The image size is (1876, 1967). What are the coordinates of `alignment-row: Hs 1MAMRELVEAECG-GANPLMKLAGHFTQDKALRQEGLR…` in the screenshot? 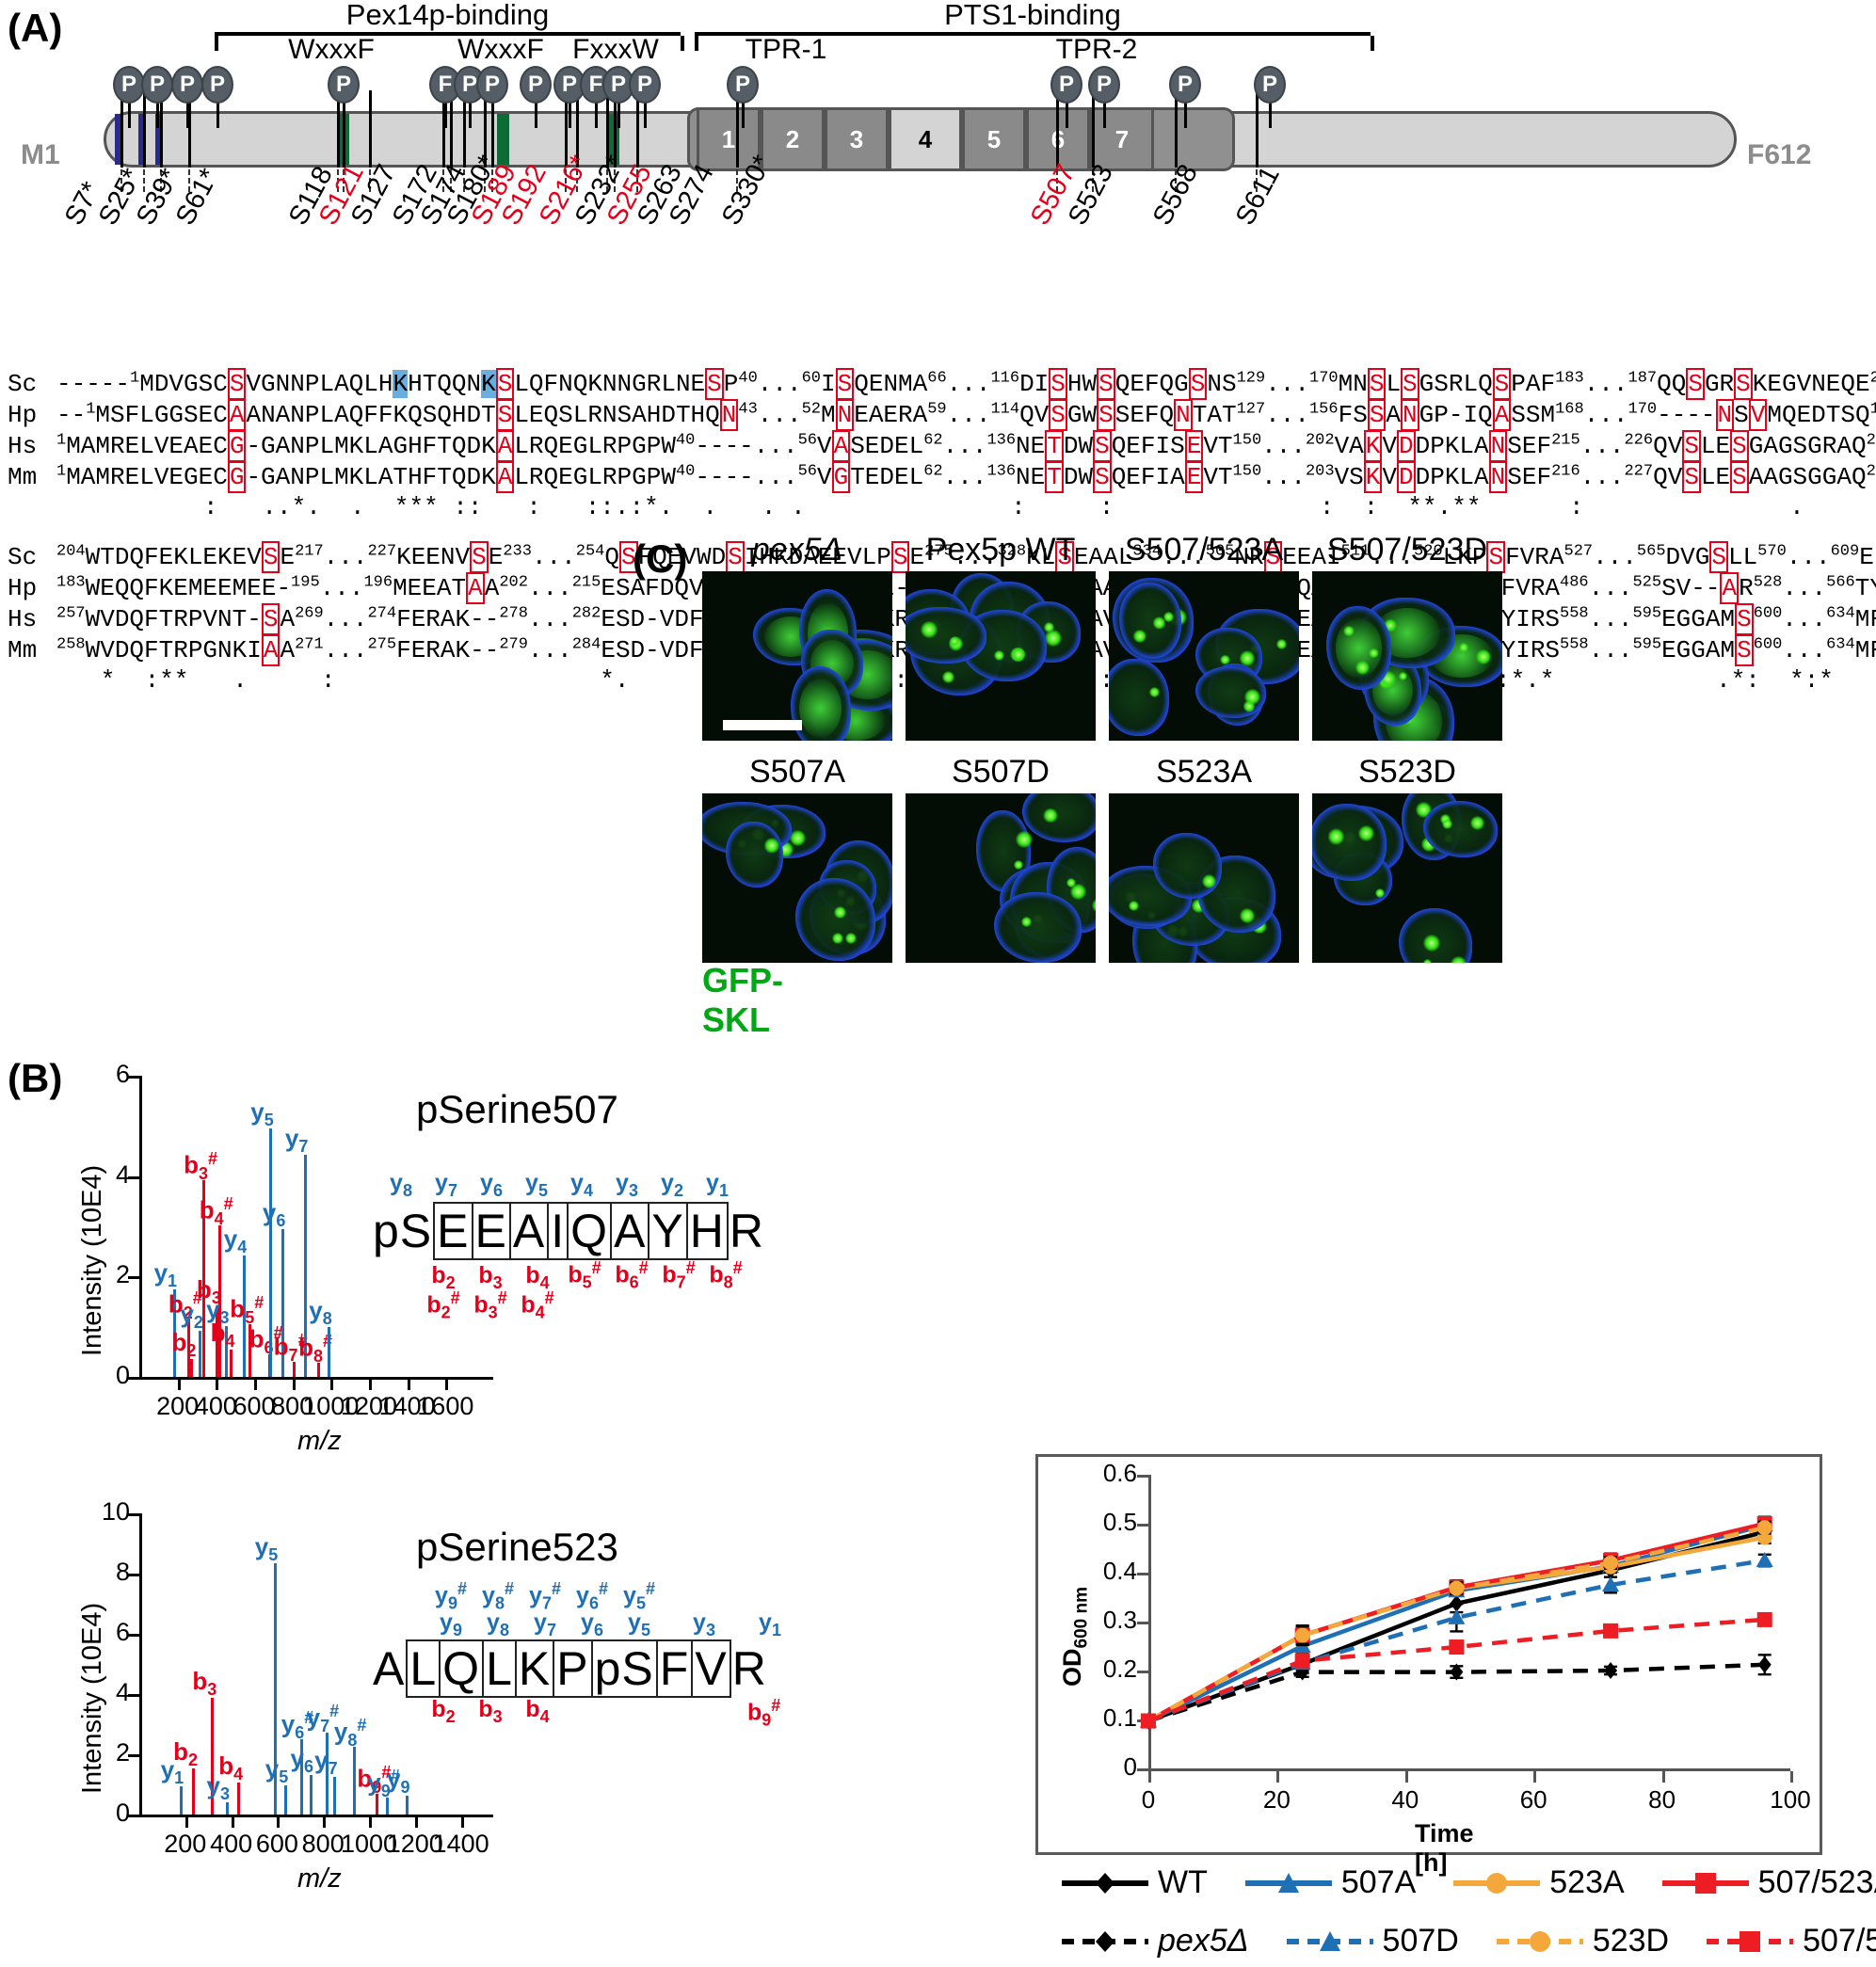 It's located at (942, 445).